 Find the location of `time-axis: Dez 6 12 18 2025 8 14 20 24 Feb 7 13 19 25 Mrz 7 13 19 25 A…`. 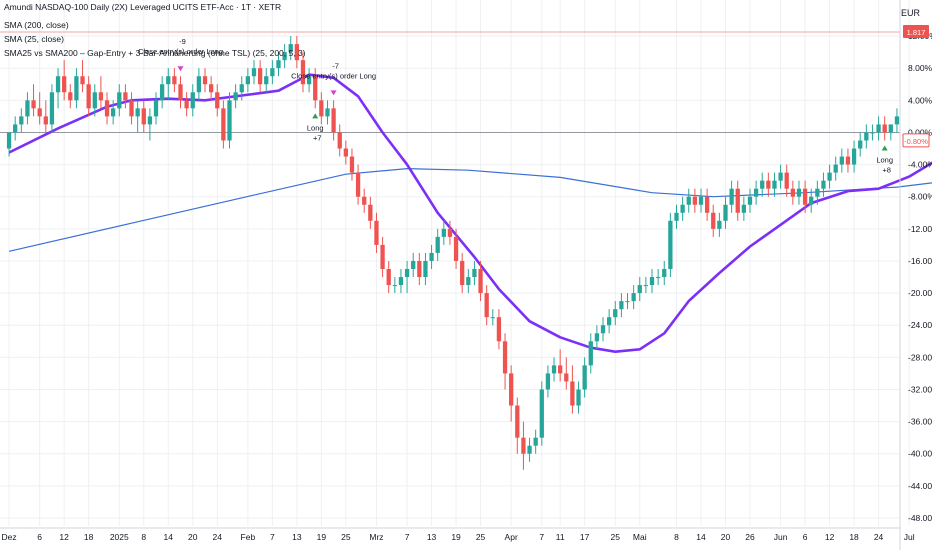

time-axis: Dez 6 12 18 2025 8 14 20 24 Feb 7 13 19 25 Mrz 7 13 19 25 A… is located at coordinates (466, 534).